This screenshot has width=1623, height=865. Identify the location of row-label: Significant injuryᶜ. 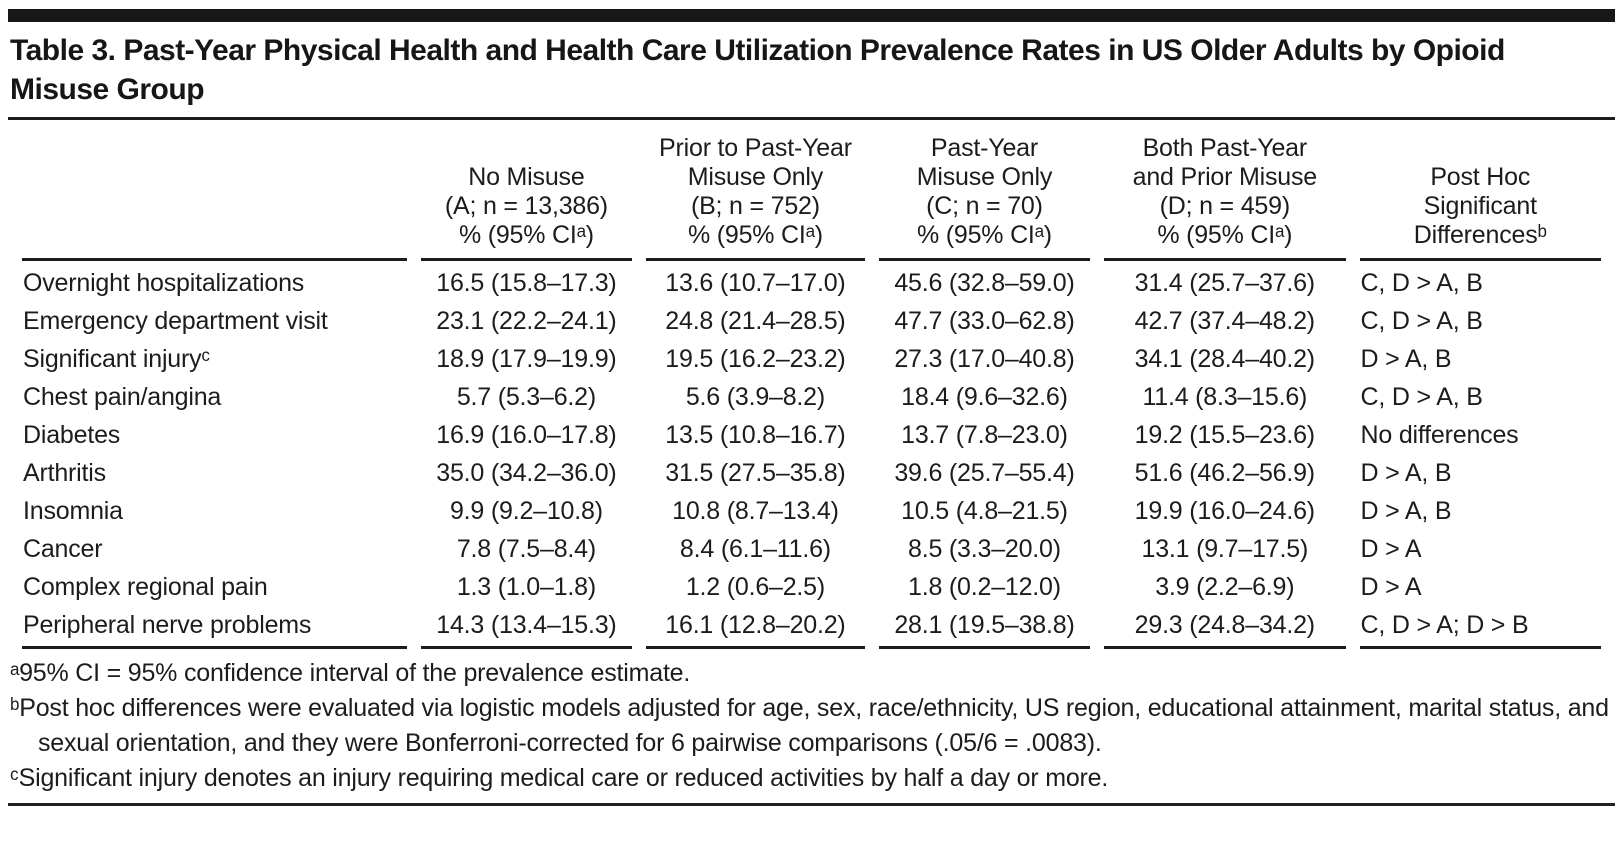
(117, 359).